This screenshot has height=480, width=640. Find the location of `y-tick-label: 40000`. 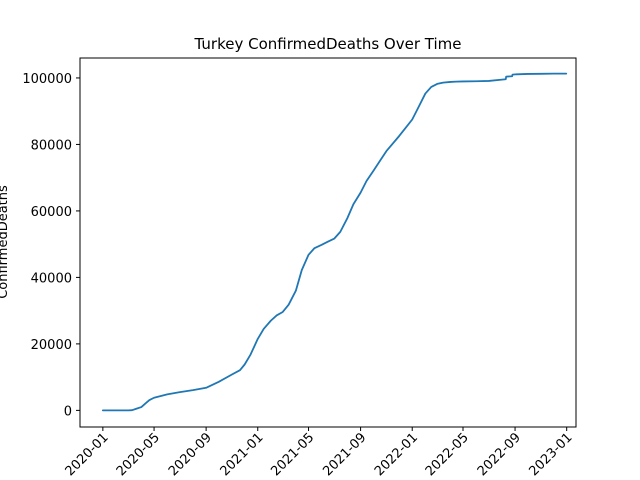

y-tick-label: 40000 is located at coordinates (51, 278).